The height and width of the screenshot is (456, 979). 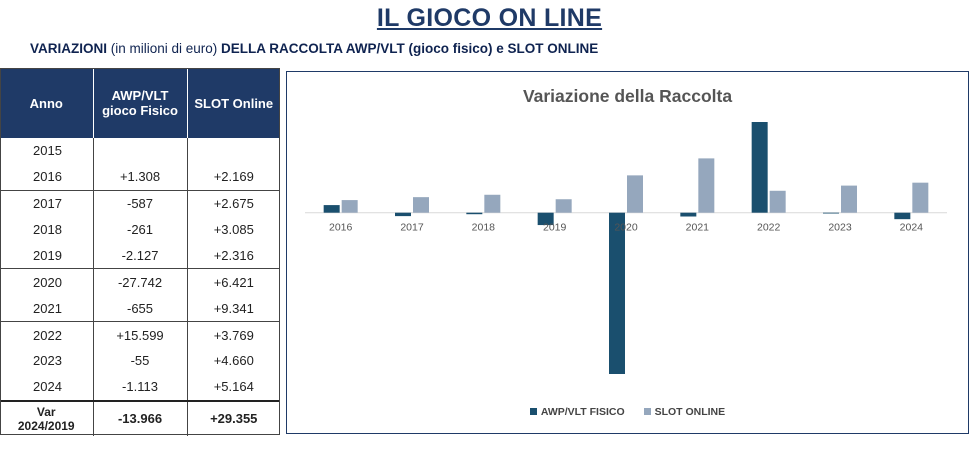 I want to click on awp-cell: +1.308, so click(x=140, y=177).